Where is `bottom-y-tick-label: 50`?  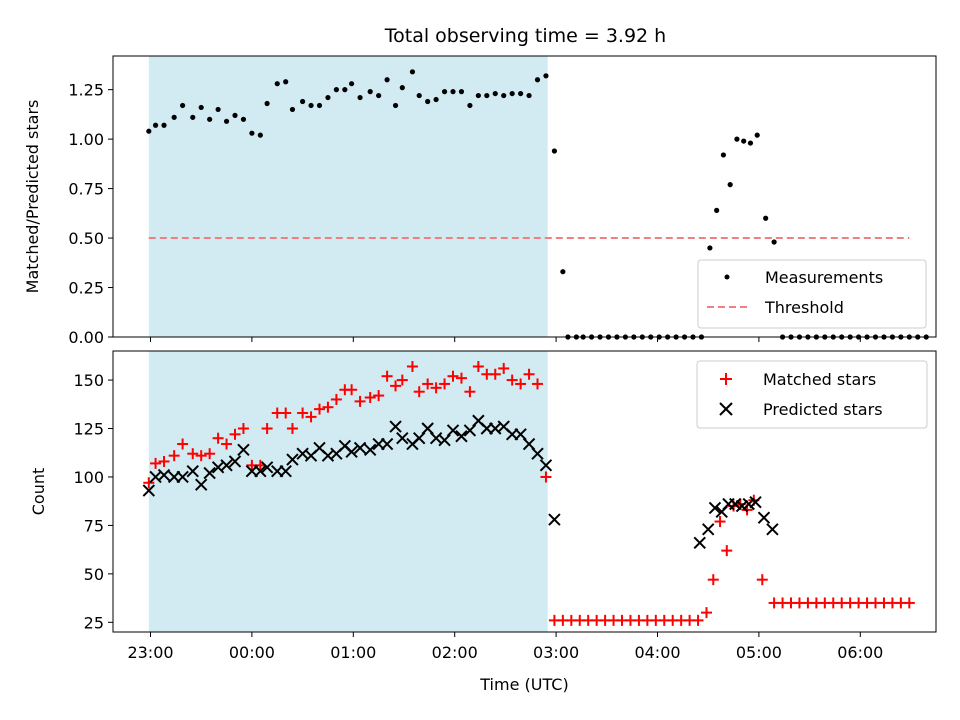 bottom-y-tick-label: 50 is located at coordinates (94, 574).